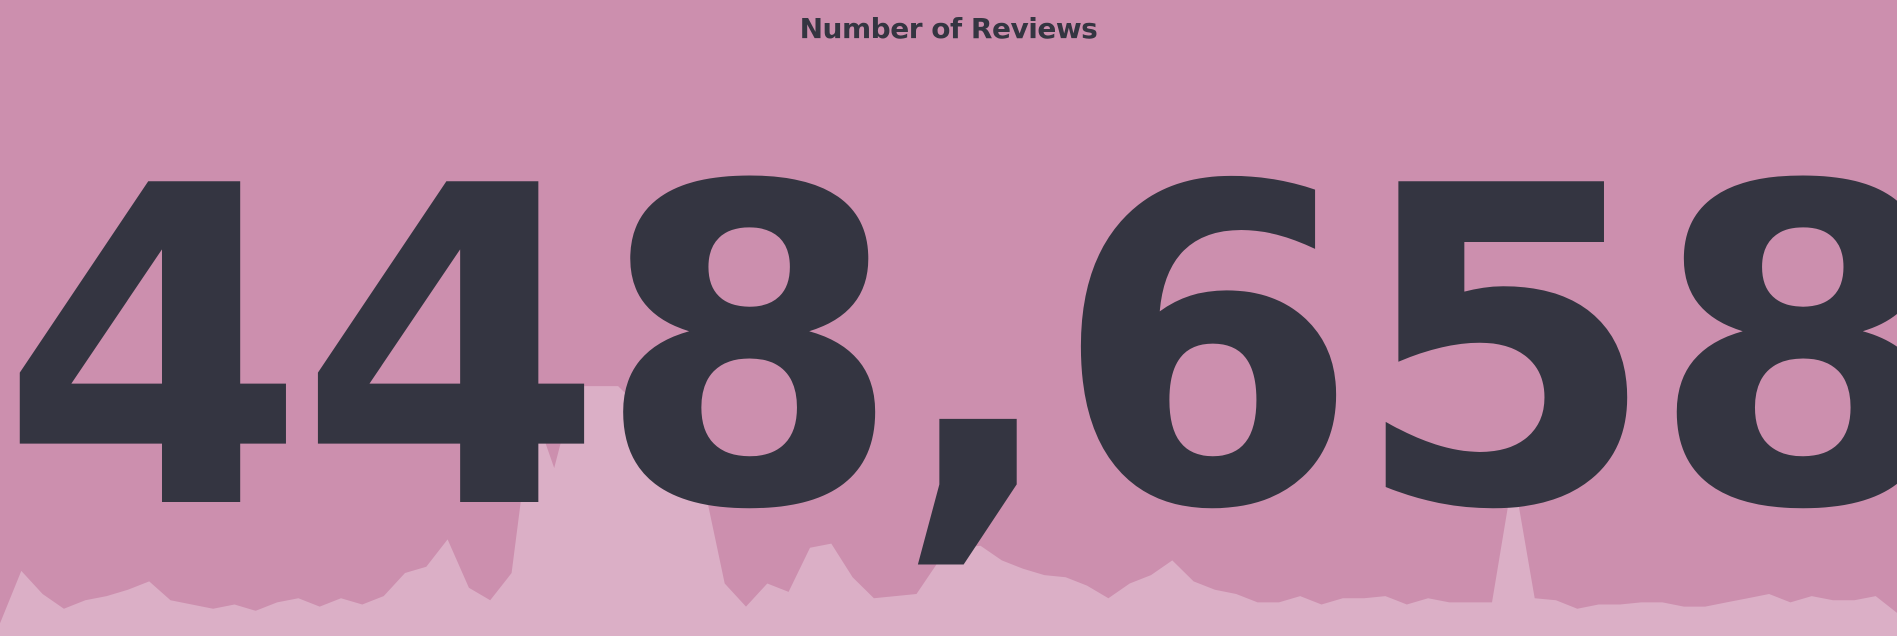  Describe the element at coordinates (948, 28) in the screenshot. I see `chart-title: Number of Reviews` at that location.